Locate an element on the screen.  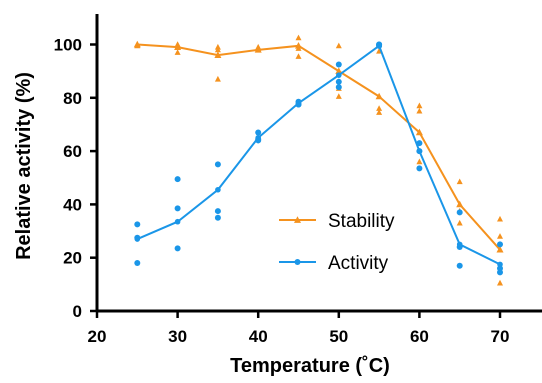
y-tick-label: 80 is located at coordinates (72, 98).